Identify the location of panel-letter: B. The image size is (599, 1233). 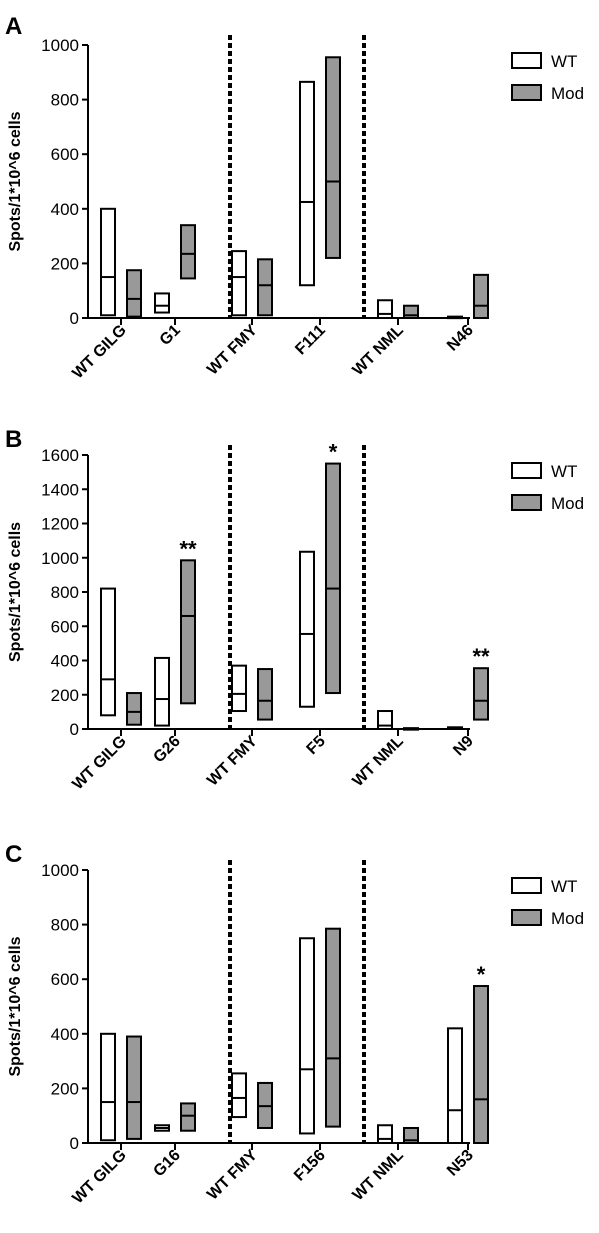
(13, 439).